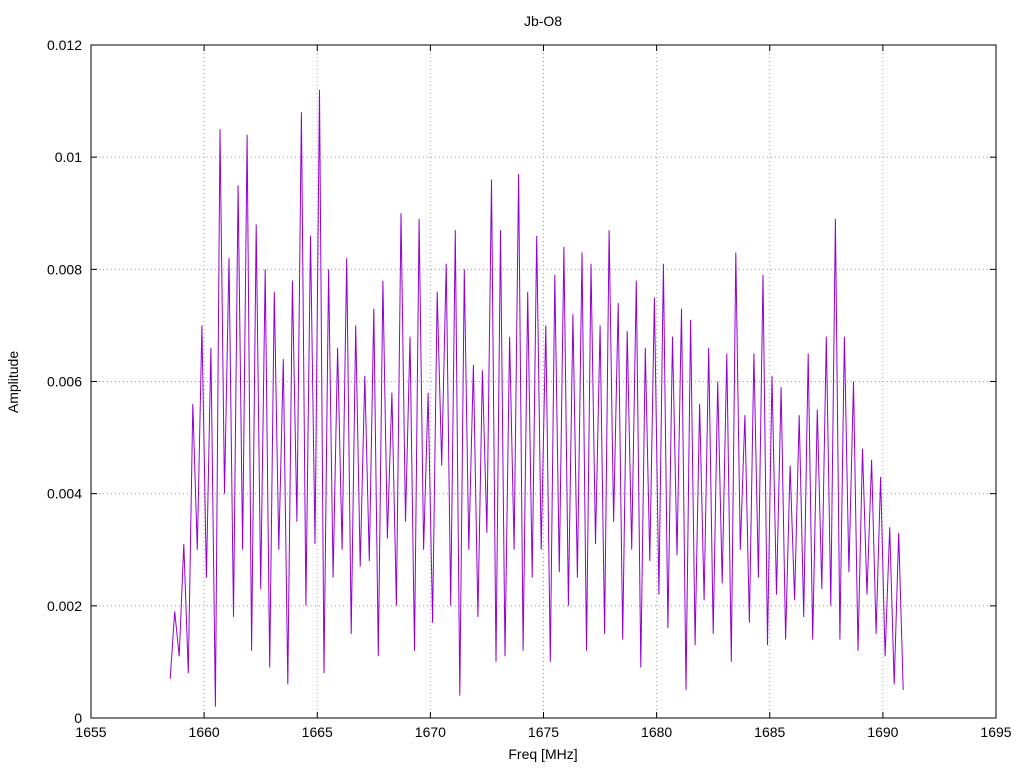 The height and width of the screenshot is (773, 1024). I want to click on chart-title: Jb-O8, so click(543, 21).